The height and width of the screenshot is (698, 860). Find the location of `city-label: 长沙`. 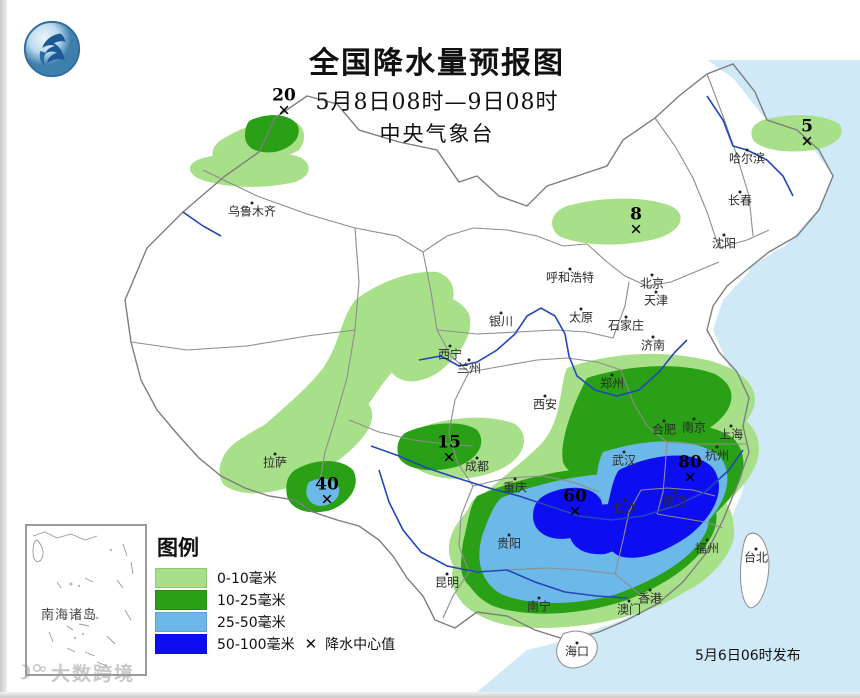

city-label: 长沙 is located at coordinates (625, 508).